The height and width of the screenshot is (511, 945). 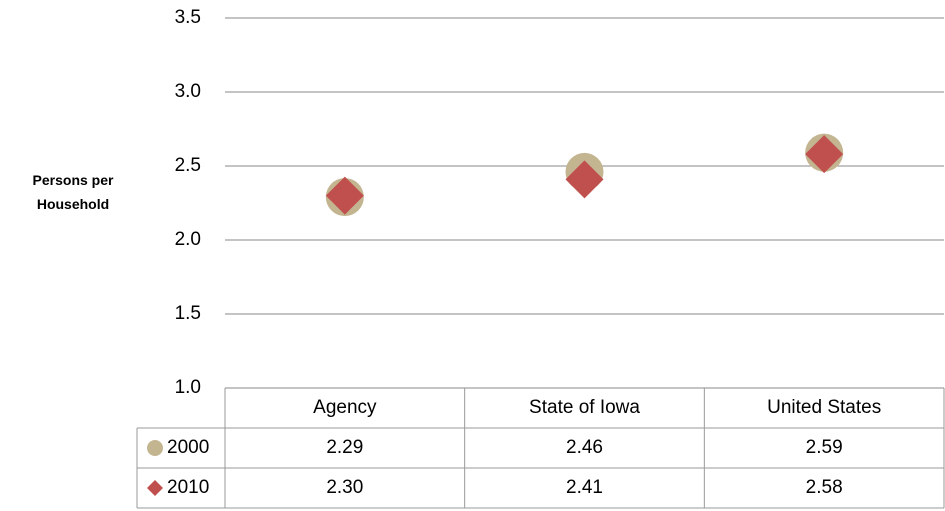 I want to click on y-tick-label: 1.5, so click(x=188, y=313).